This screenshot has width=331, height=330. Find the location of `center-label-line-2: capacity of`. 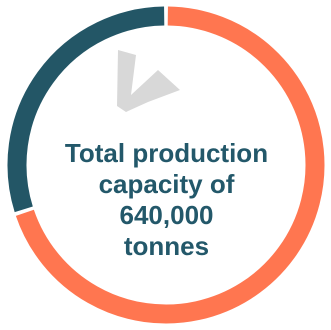

center-label-line-2: capacity of is located at coordinates (166, 184).